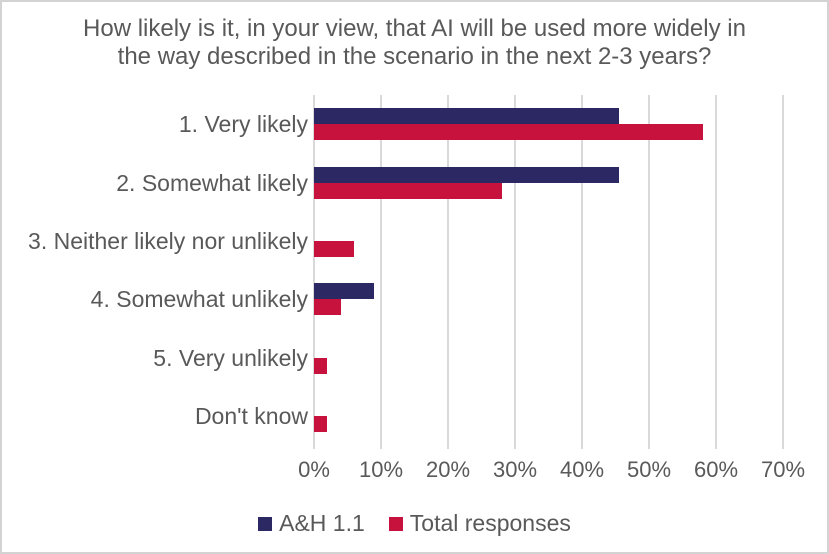 The image size is (829, 554). Describe the element at coordinates (490, 523) in the screenshot. I see `legend-label: Total responses` at that location.